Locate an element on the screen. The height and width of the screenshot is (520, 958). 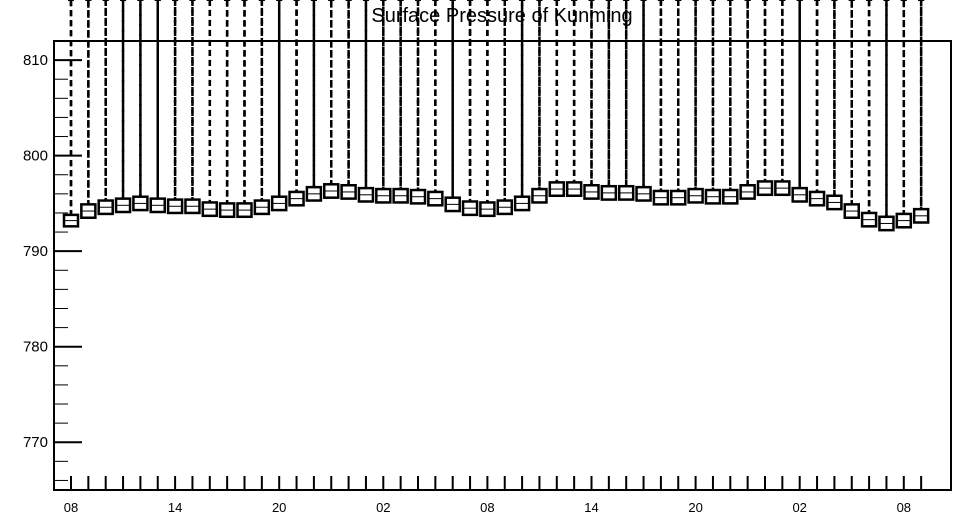
chart-title: Surface Pressure of Kunming is located at coordinates (501, 16).